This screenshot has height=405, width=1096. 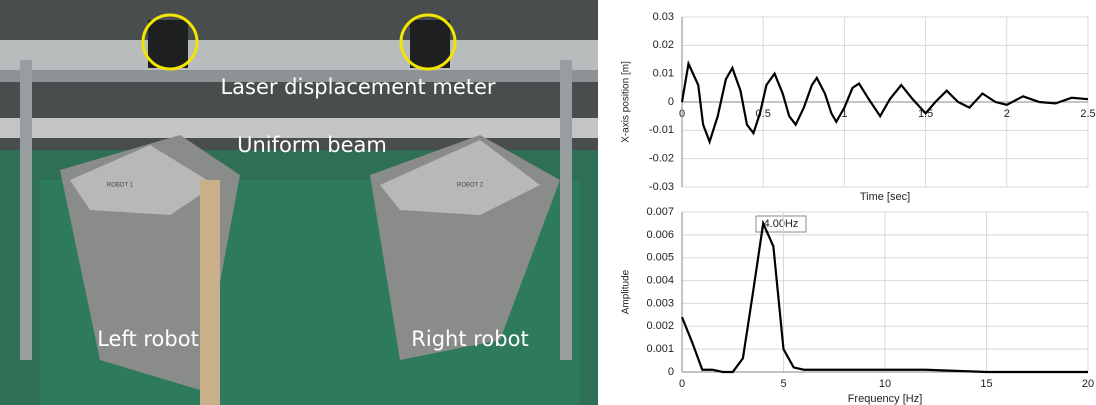 What do you see at coordinates (844, 114) in the screenshot?
I see `x-tick-label: 1` at bounding box center [844, 114].